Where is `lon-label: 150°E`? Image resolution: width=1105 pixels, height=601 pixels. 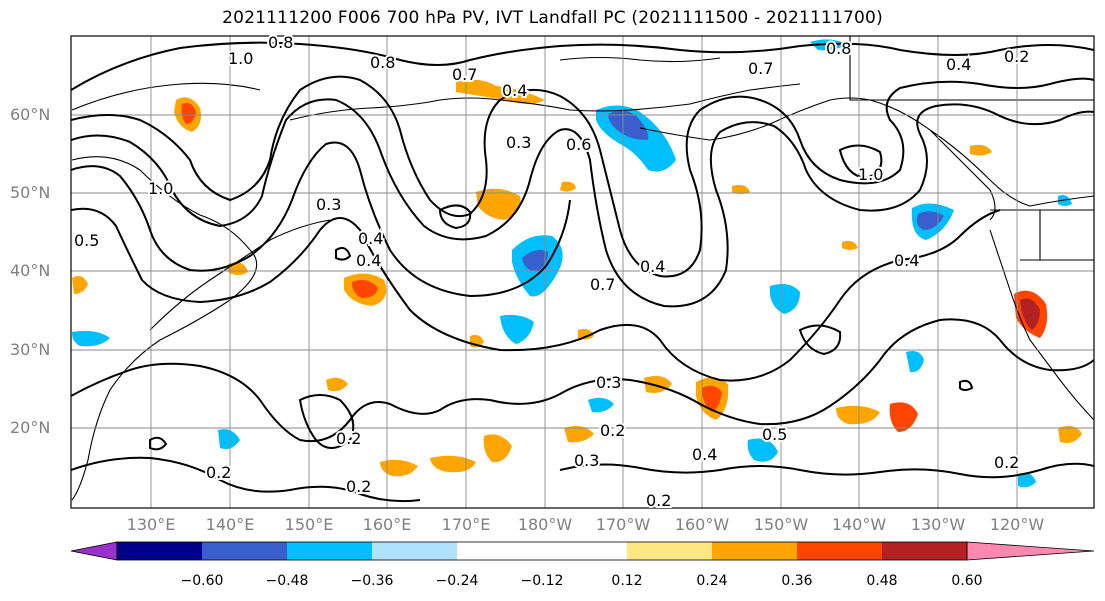 lon-label: 150°E is located at coordinates (309, 524).